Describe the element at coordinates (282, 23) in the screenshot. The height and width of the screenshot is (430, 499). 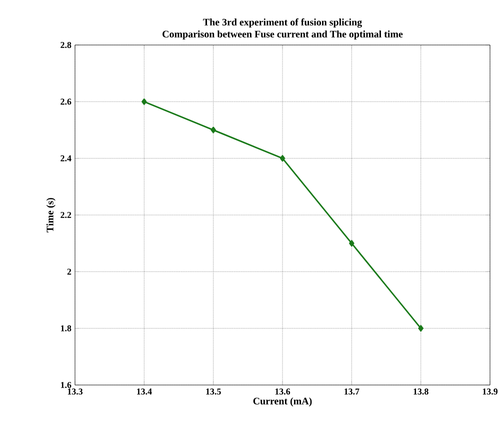
I see `chart-title: The 3rd experiment of fusion splicing` at that location.